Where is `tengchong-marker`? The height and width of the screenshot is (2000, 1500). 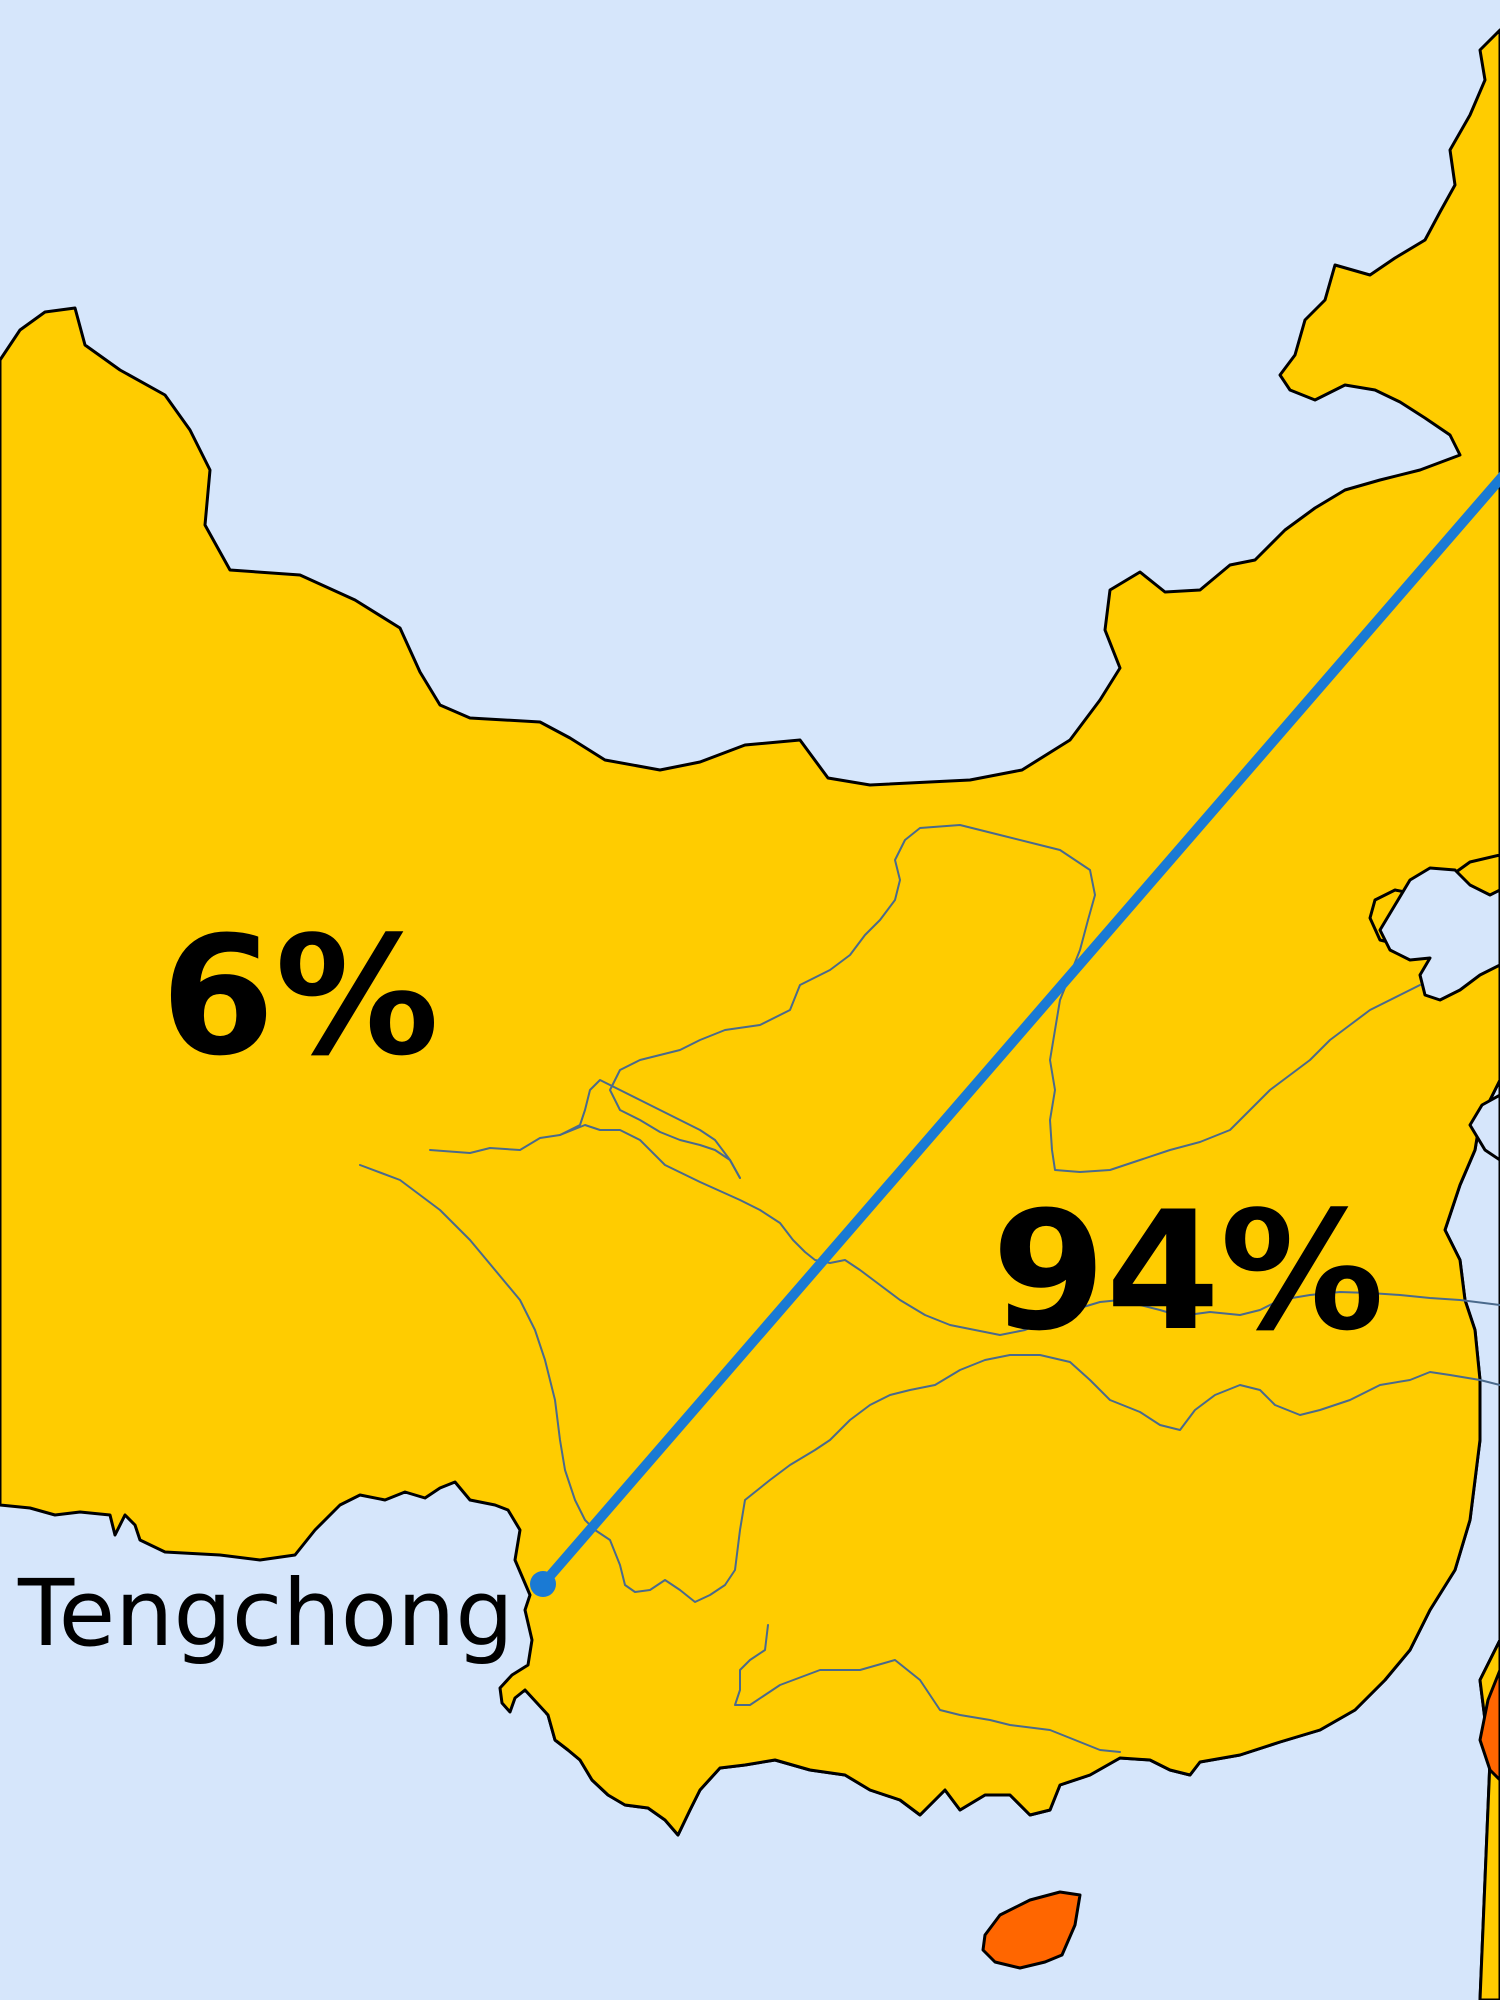 tengchong-marker is located at coordinates (543, 1584).